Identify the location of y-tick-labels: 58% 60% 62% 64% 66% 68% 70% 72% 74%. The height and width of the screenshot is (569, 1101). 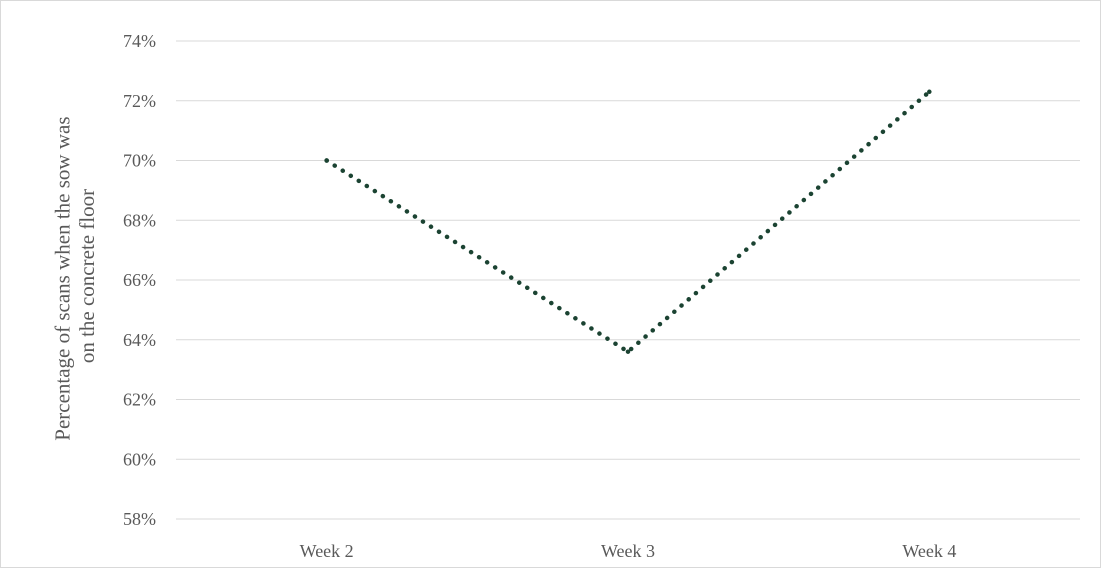
(139, 280).